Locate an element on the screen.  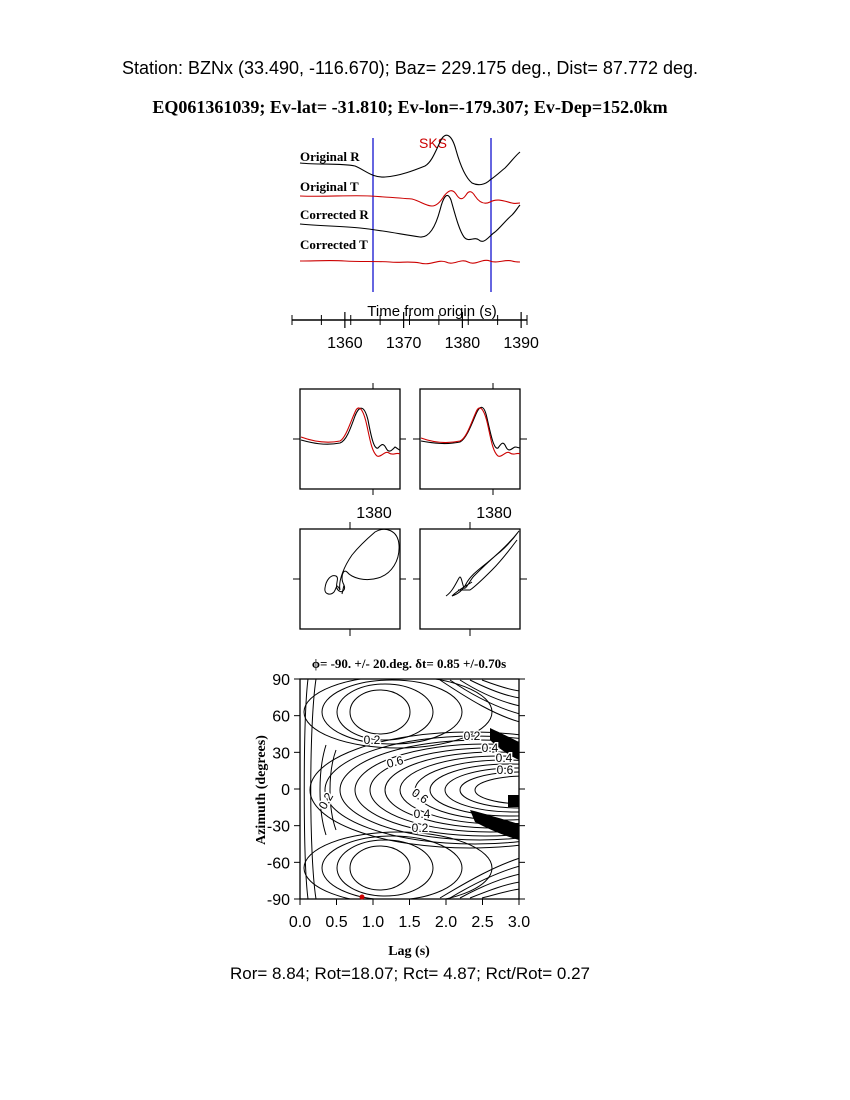
time-tick-label: 1370 is located at coordinates (404, 343).